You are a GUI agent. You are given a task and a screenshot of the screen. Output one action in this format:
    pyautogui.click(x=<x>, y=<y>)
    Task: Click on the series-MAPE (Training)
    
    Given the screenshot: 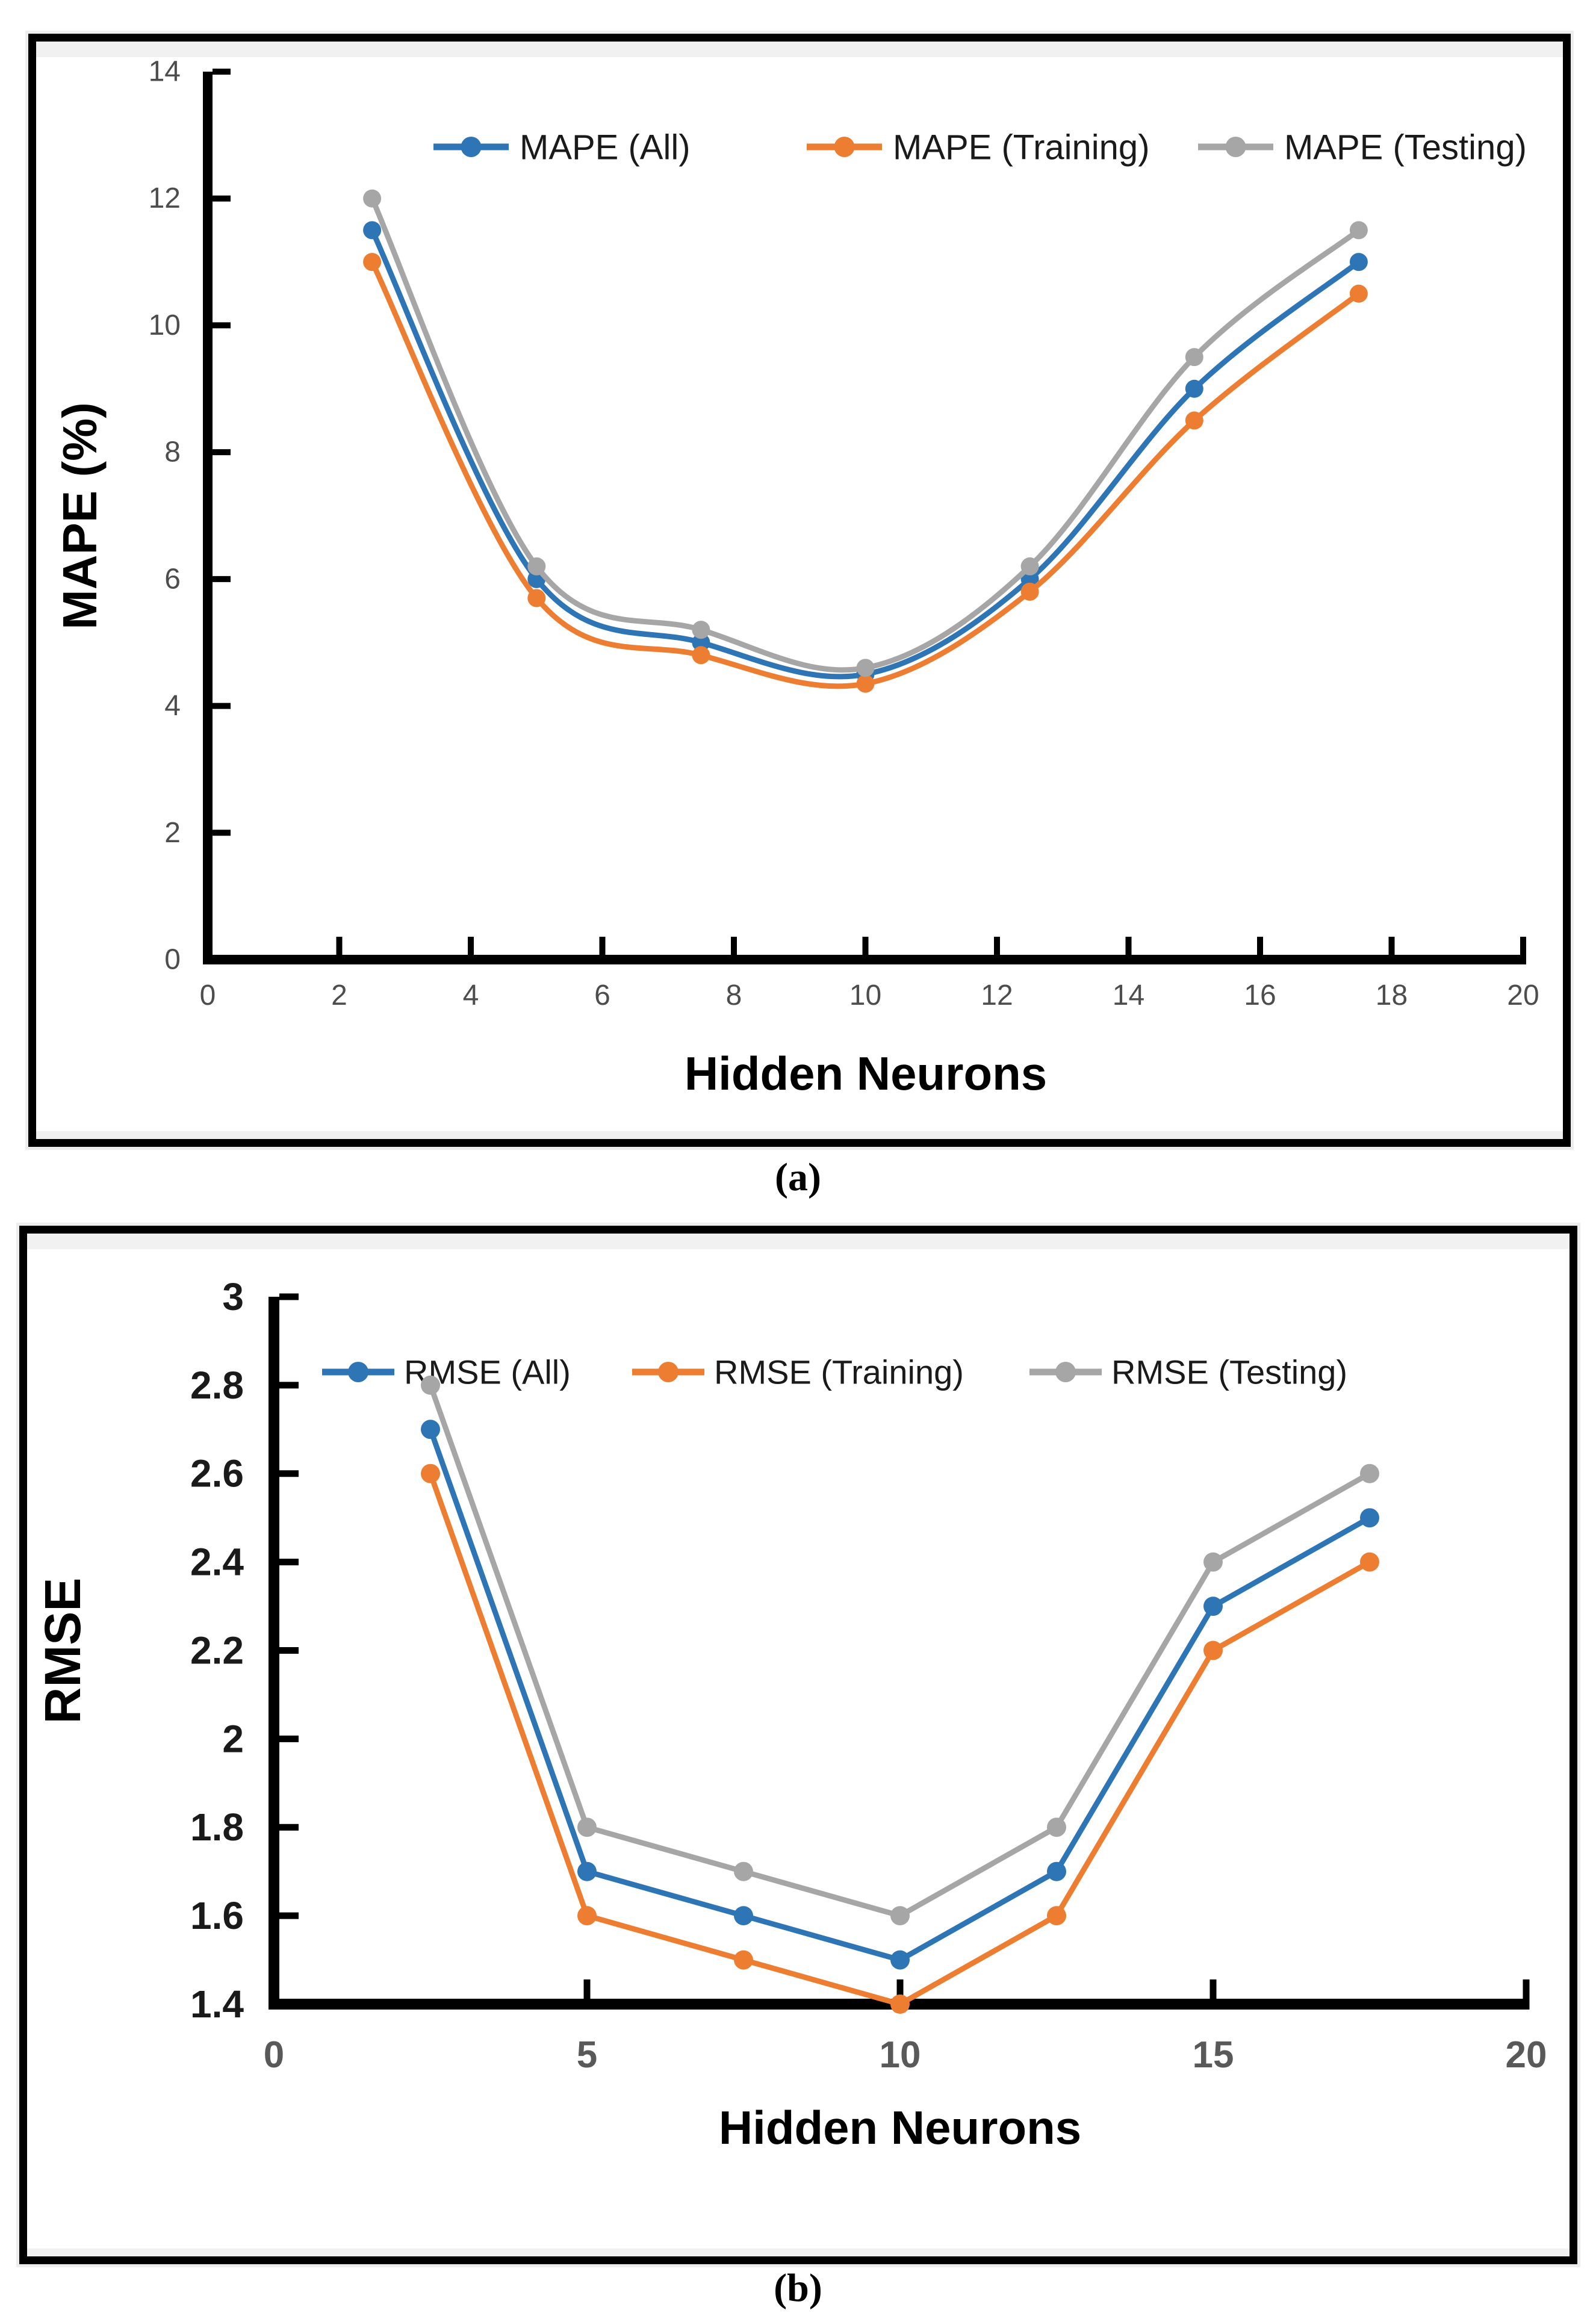 What is the action you would take?
    pyautogui.click(x=865, y=473)
    